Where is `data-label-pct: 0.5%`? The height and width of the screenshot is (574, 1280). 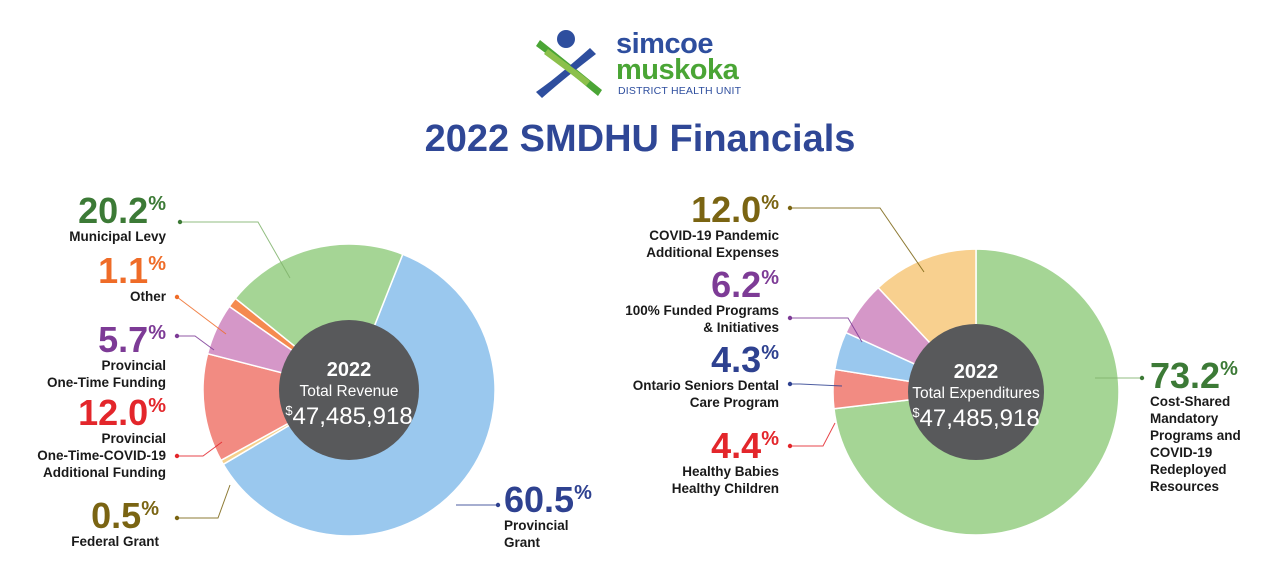
data-label-pct: 0.5% is located at coordinates (125, 515).